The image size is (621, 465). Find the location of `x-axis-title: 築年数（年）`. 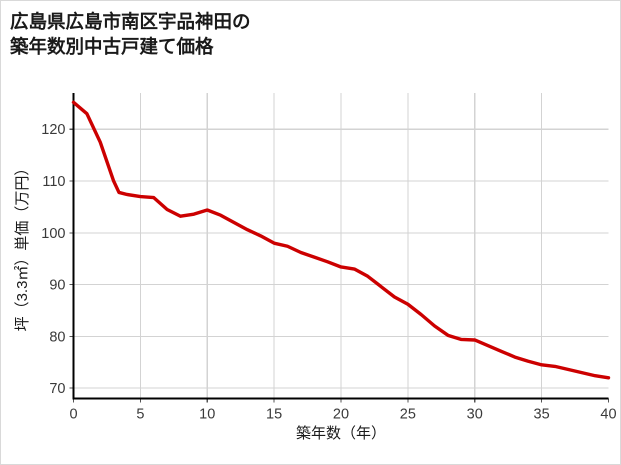

x-axis-title: 築年数（年） is located at coordinates (341, 433).